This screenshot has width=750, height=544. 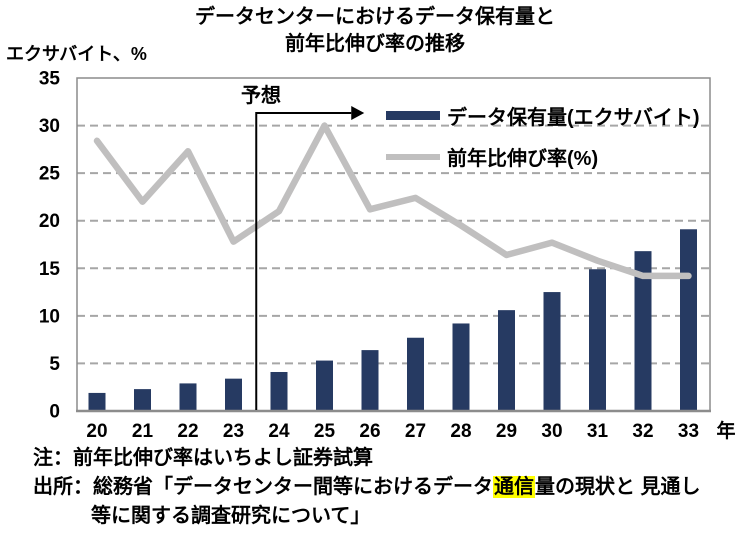 I want to click on ytick-label-30: 30, so click(x=49, y=126).